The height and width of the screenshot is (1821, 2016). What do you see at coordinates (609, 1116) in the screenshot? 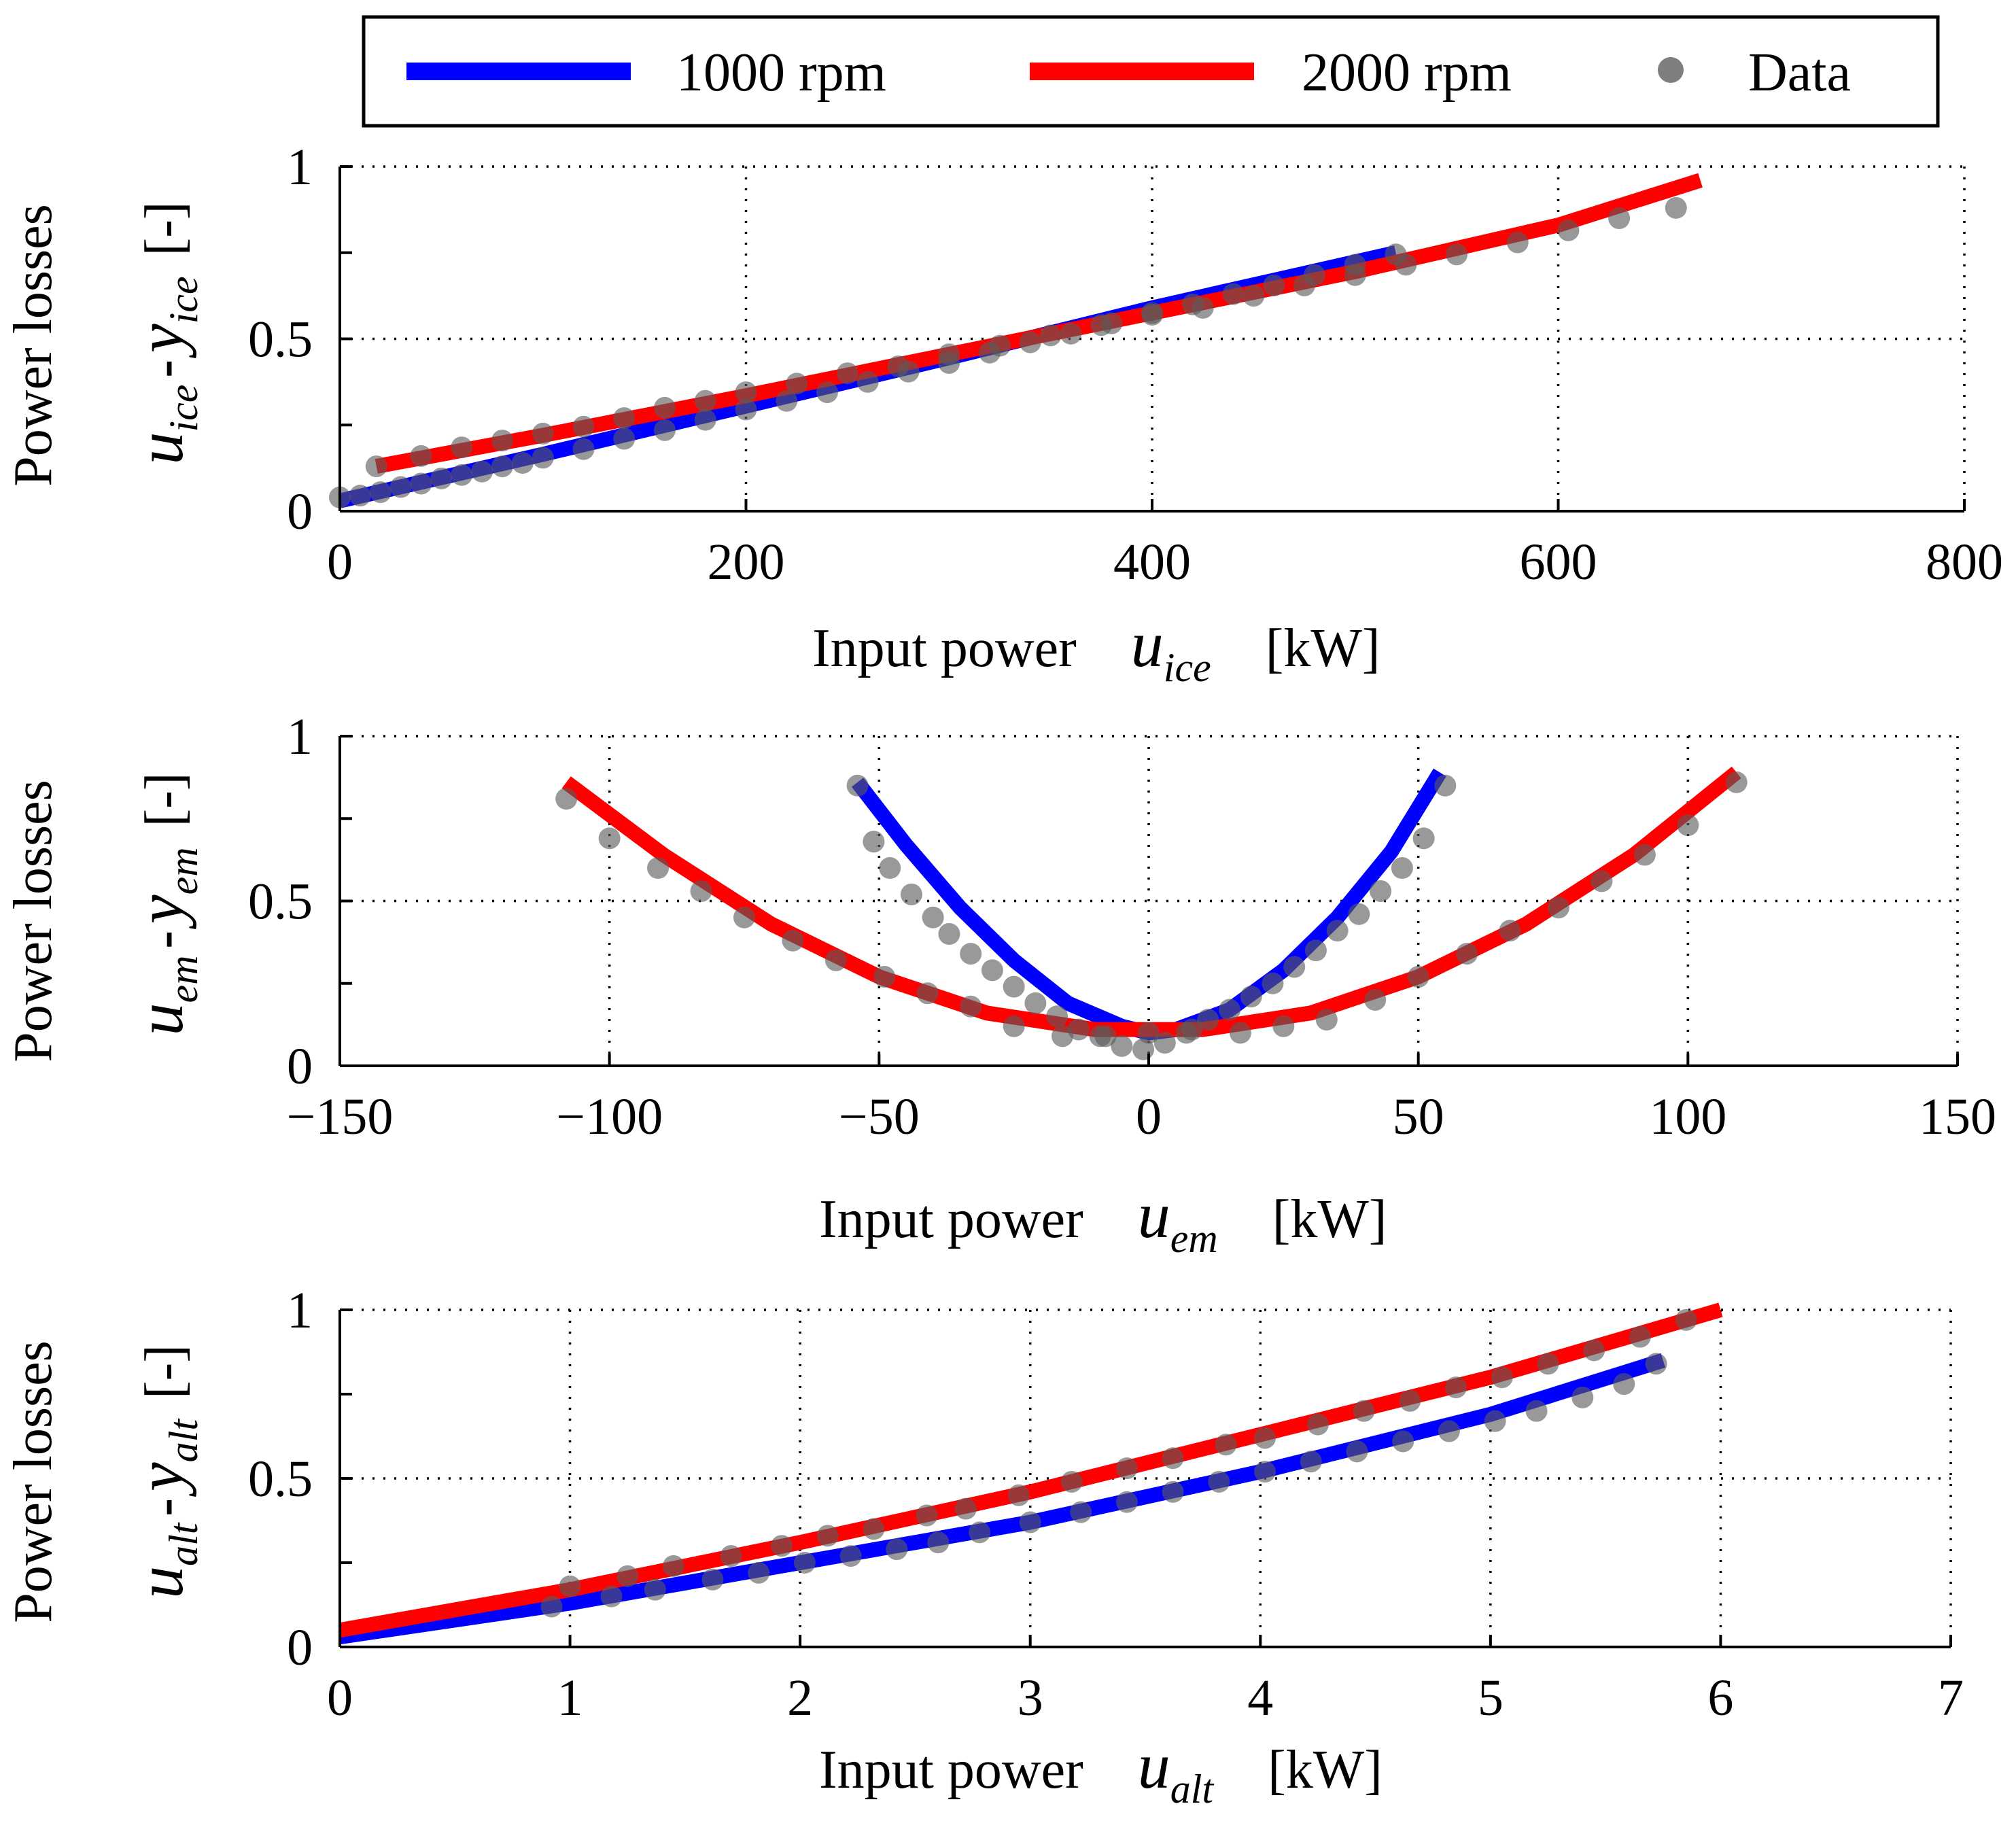
I see `x-tick-label: −100` at bounding box center [609, 1116].